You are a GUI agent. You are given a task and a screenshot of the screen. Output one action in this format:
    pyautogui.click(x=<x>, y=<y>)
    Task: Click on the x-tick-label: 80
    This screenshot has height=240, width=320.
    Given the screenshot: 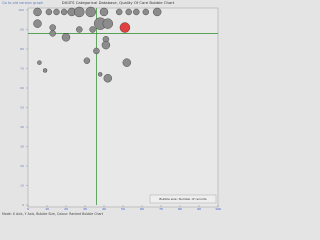 What is the action you would take?
    pyautogui.click(x=180, y=209)
    